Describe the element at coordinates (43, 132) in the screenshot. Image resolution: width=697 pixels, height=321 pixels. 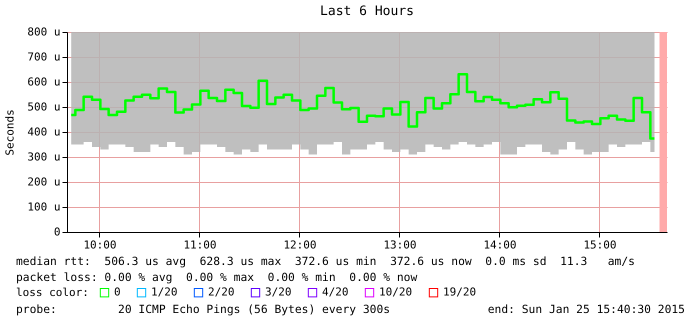
I see `y-tick-label: 400 u` at that location.